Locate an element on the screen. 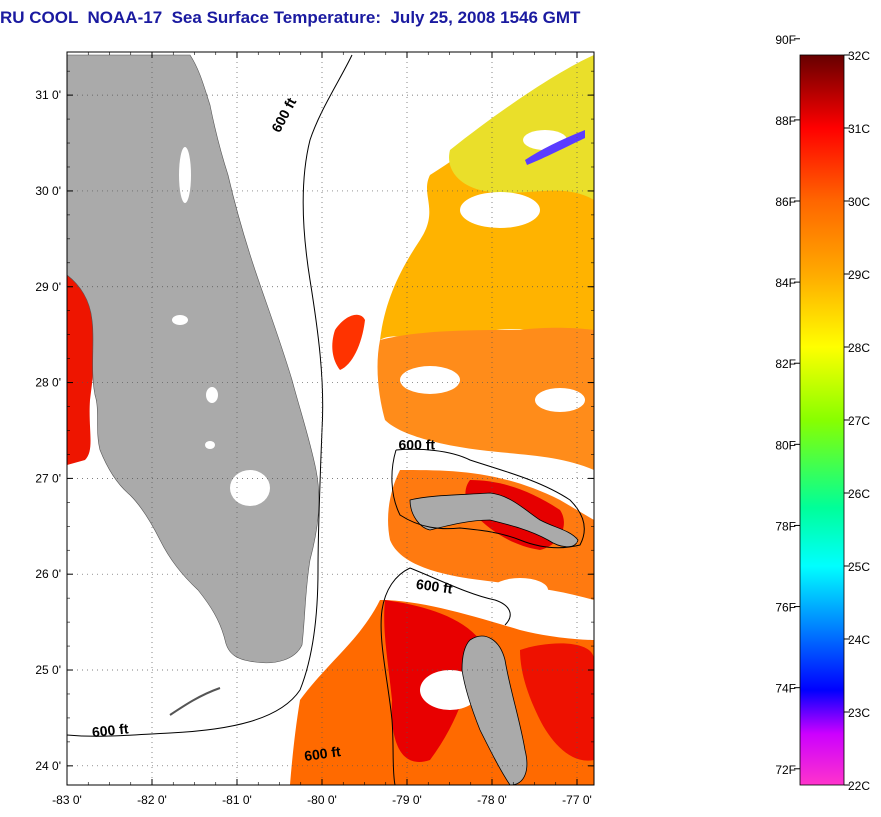  colorbar-label-fahrenheit: 78F is located at coordinates (785, 526).